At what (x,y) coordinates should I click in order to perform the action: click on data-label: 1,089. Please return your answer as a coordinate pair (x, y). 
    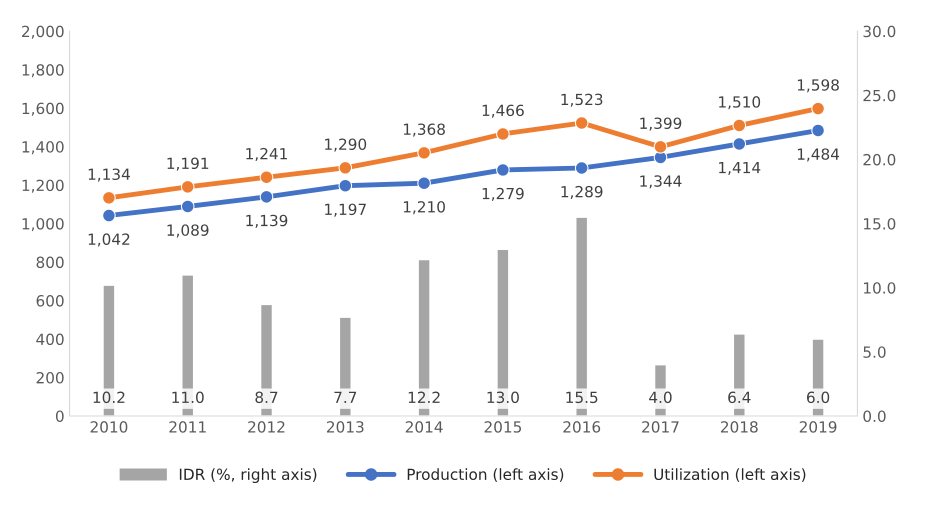
    Looking at the image, I should click on (188, 231).